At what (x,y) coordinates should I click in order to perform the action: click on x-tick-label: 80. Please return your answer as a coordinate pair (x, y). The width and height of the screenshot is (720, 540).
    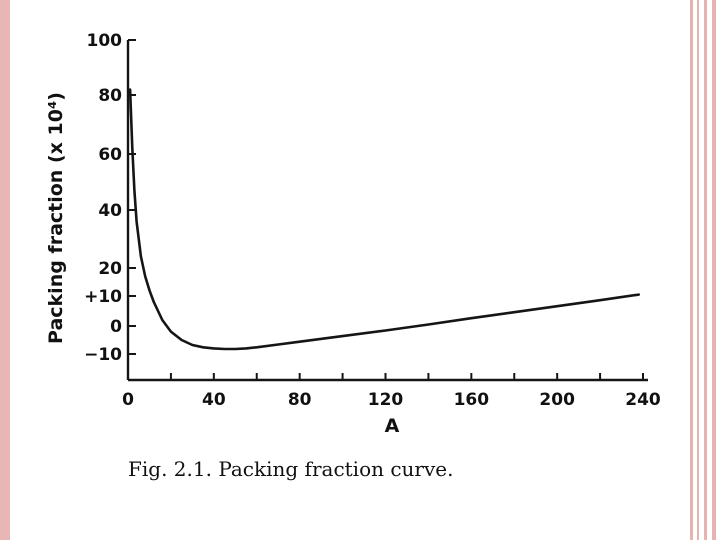
    Looking at the image, I should click on (300, 400).